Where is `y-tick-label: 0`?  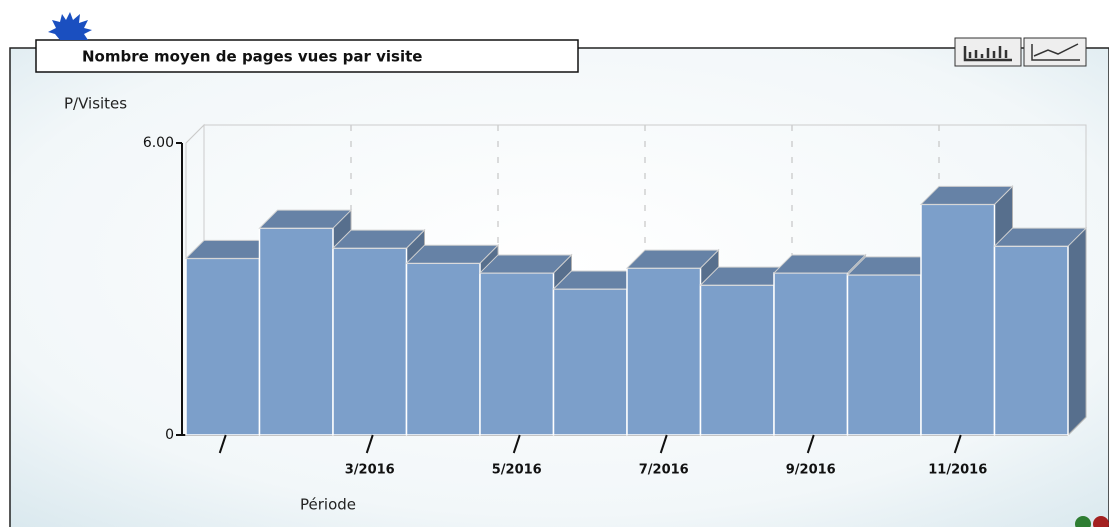
y-tick-label: 0 is located at coordinates (169, 435).